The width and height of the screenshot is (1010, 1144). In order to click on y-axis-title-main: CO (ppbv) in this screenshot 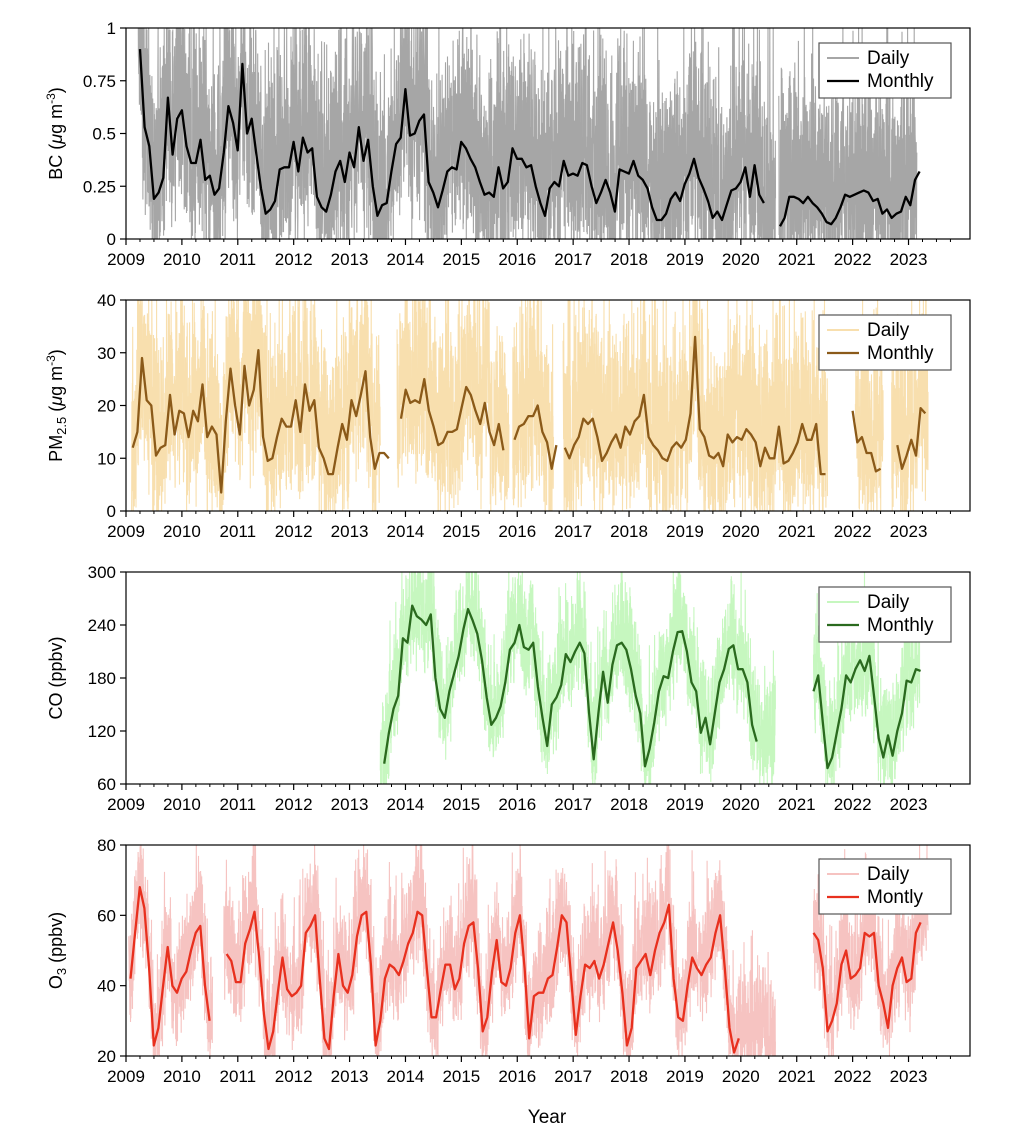, I will do `click(56, 677)`.